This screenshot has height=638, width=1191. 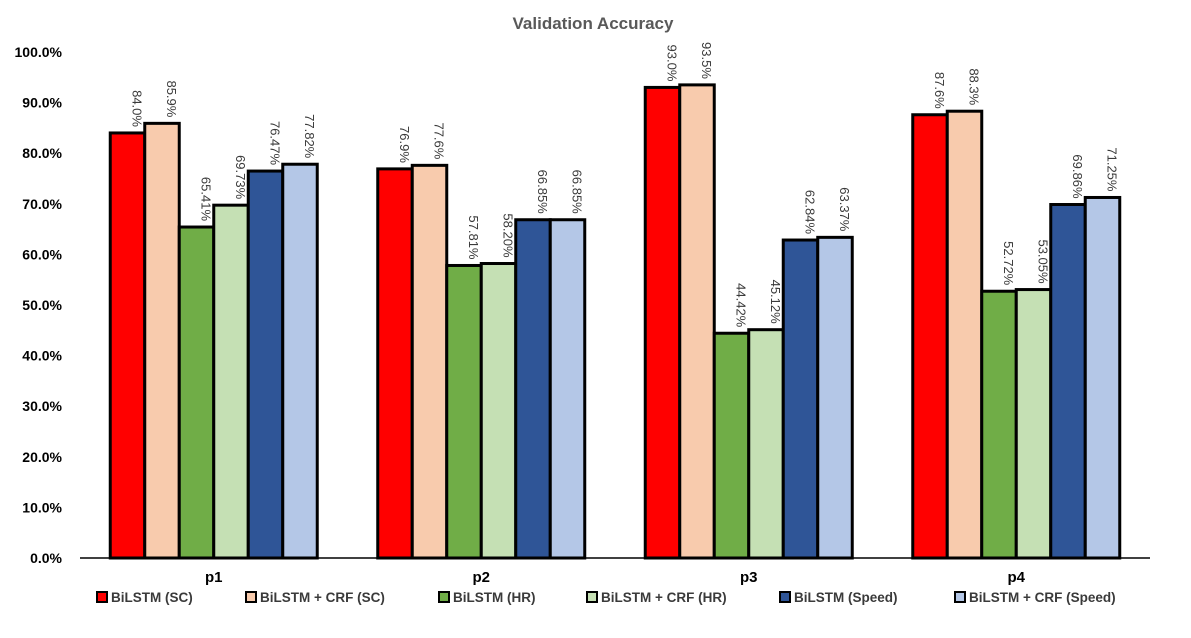 What do you see at coordinates (481, 577) in the screenshot?
I see `x-tick-label: p2` at bounding box center [481, 577].